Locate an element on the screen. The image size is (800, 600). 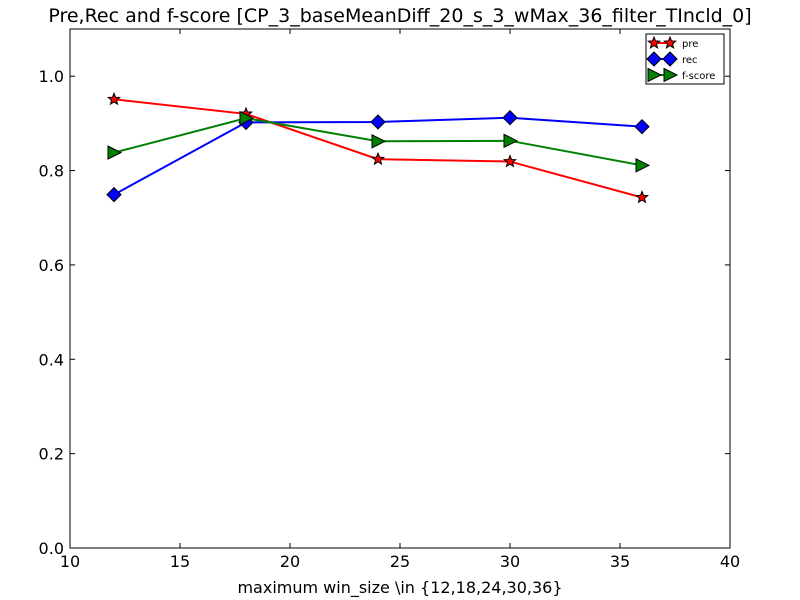
y-tick-label: 0.0 is located at coordinates (51, 548).